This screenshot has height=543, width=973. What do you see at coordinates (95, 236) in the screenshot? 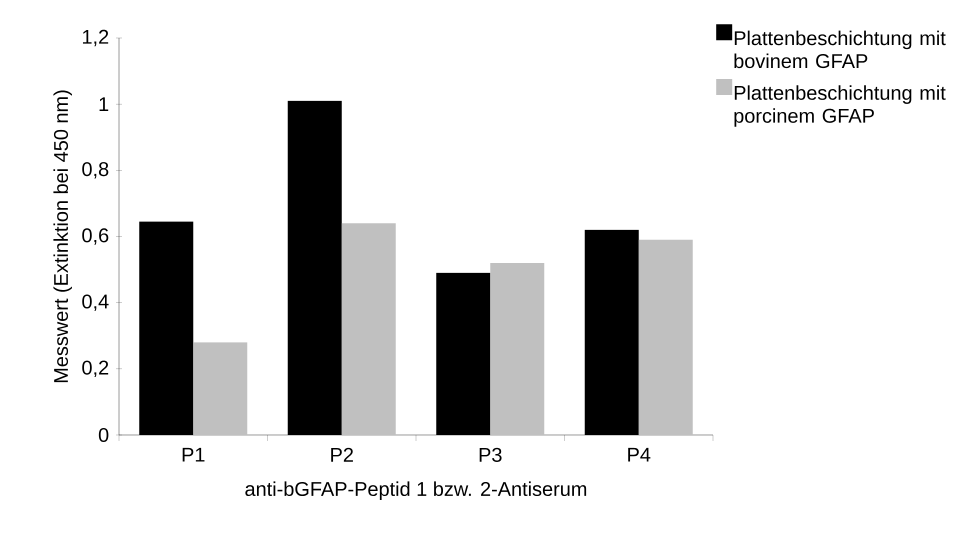
I see `y-tick-label: 0,6` at bounding box center [95, 236].